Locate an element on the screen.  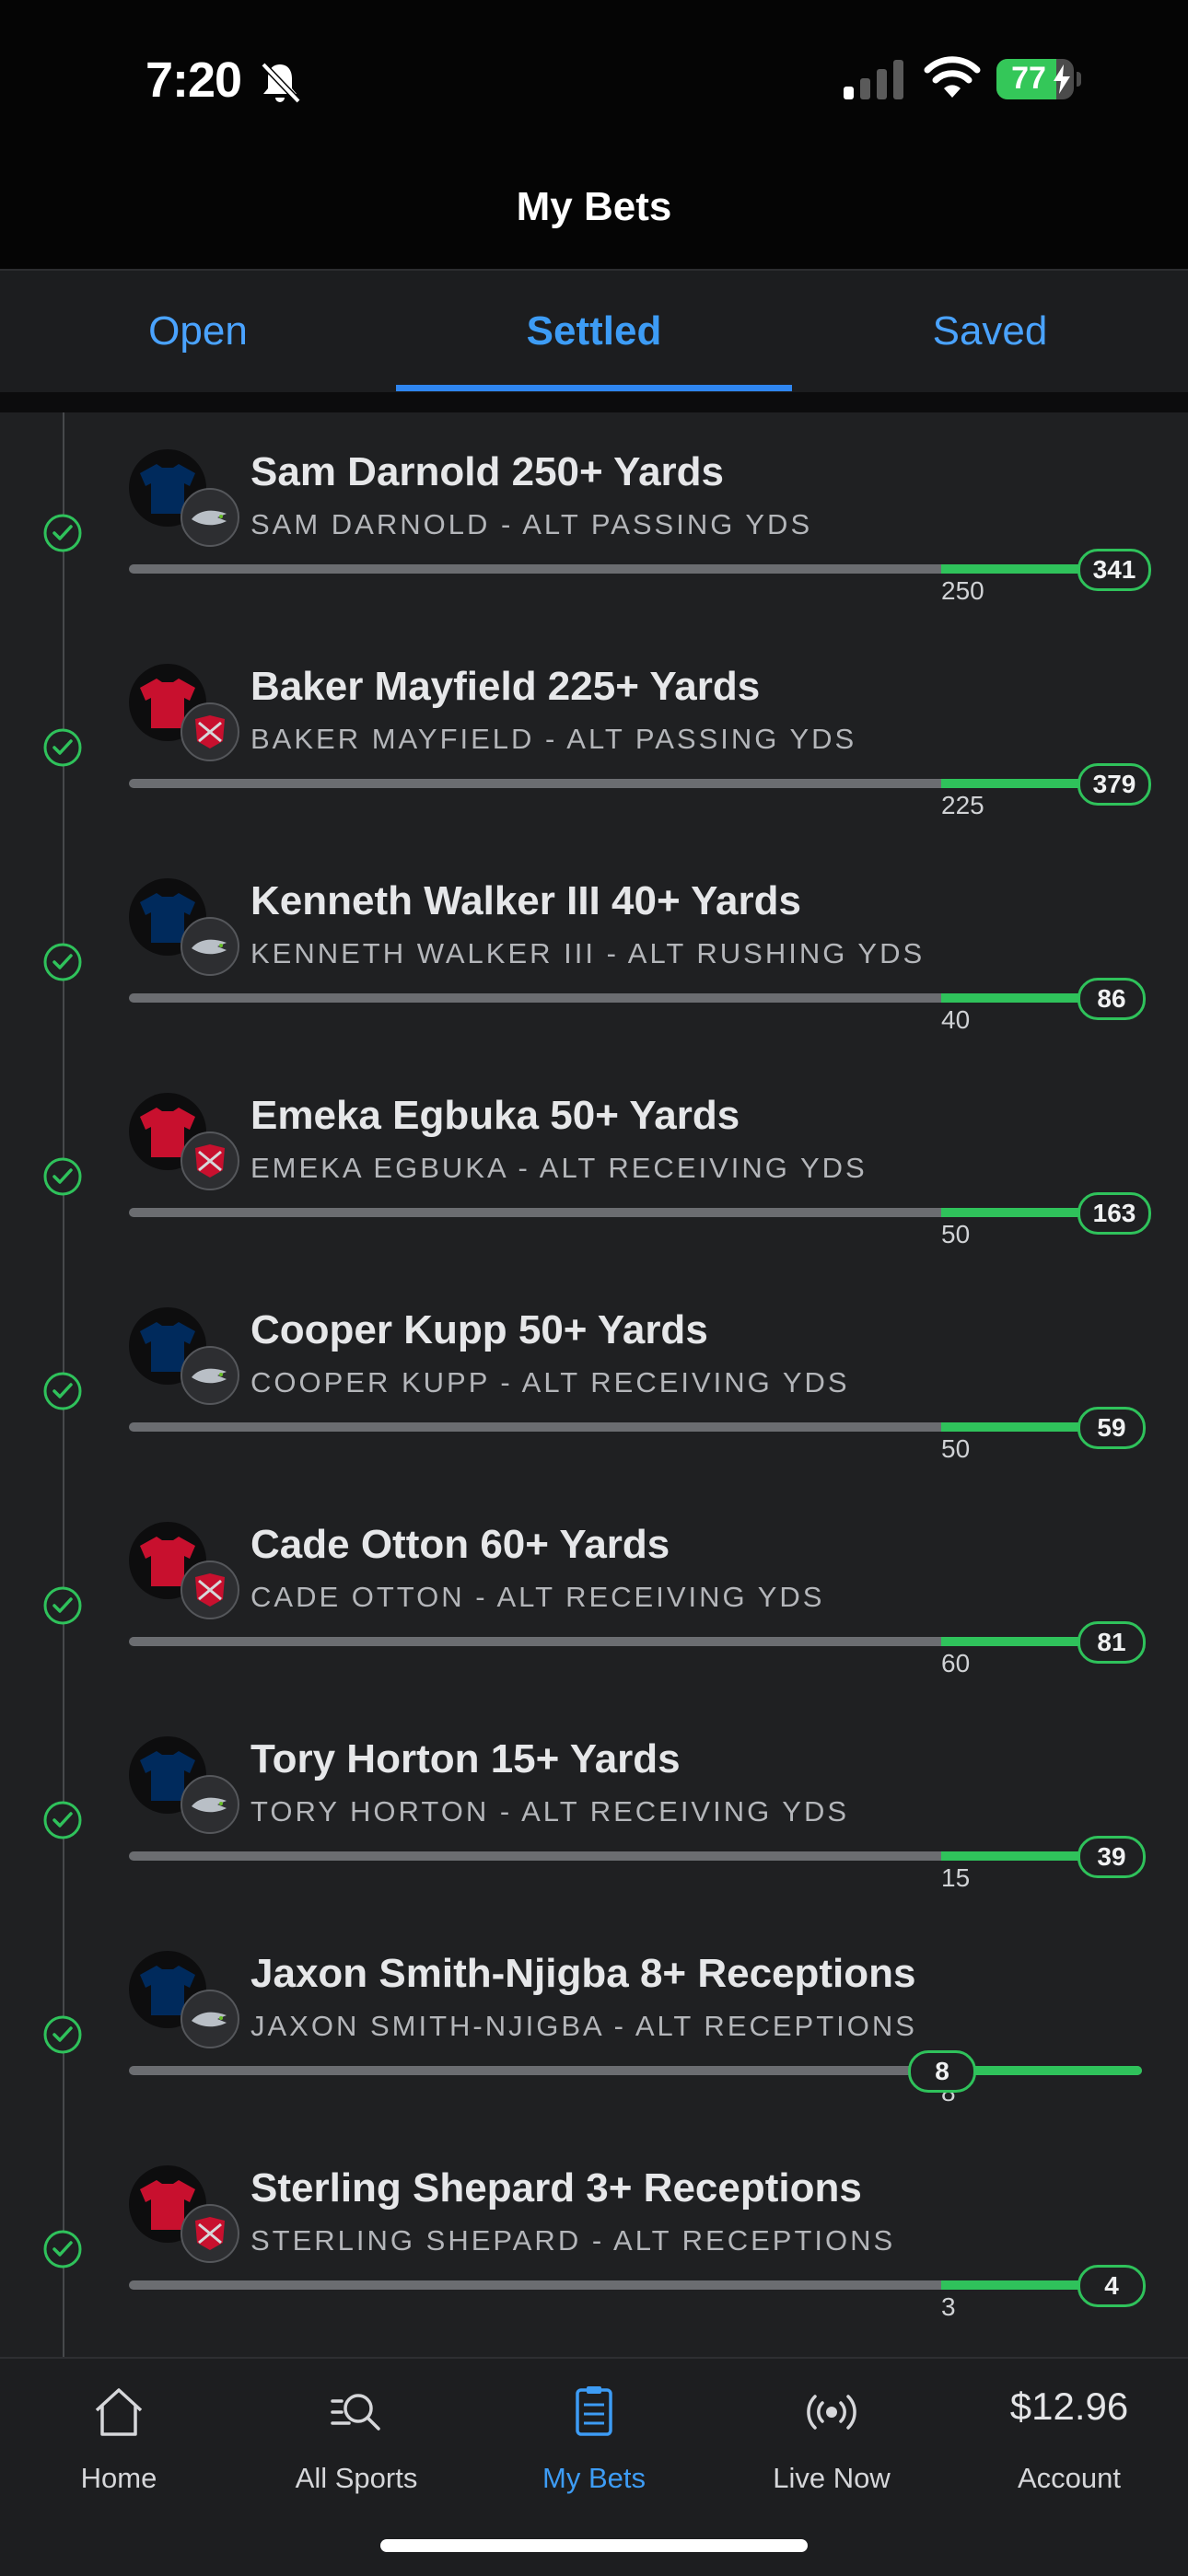
live-broadcast-icon is located at coordinates (831, 2412).